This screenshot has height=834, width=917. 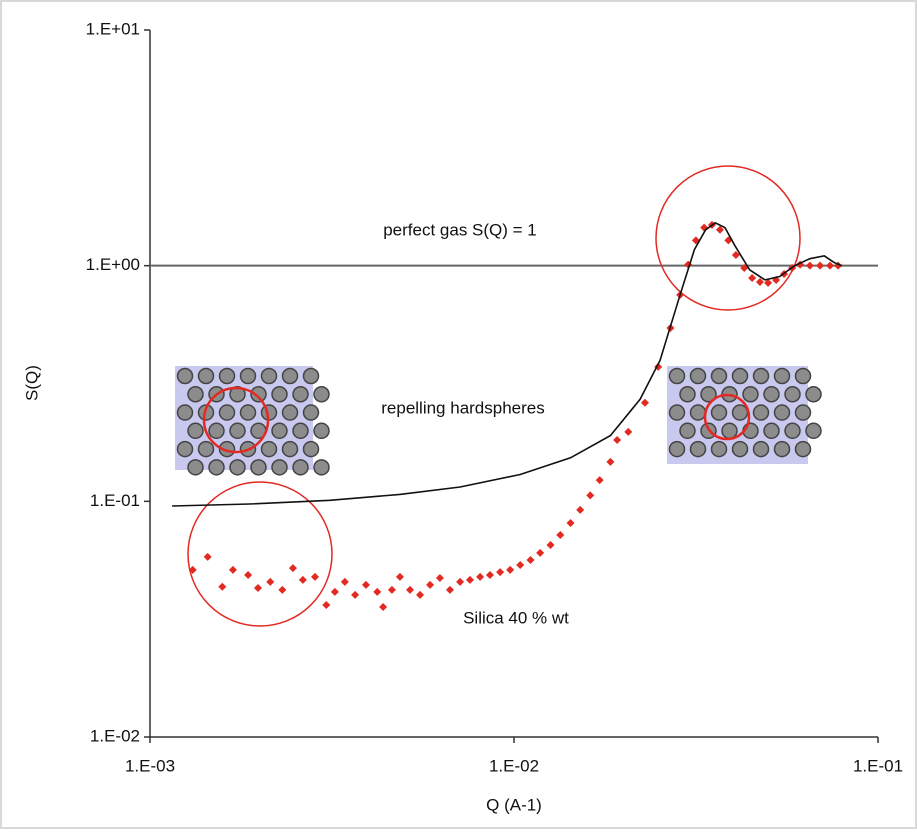 I want to click on y-tick-label: 1.E+01, so click(x=113, y=28).